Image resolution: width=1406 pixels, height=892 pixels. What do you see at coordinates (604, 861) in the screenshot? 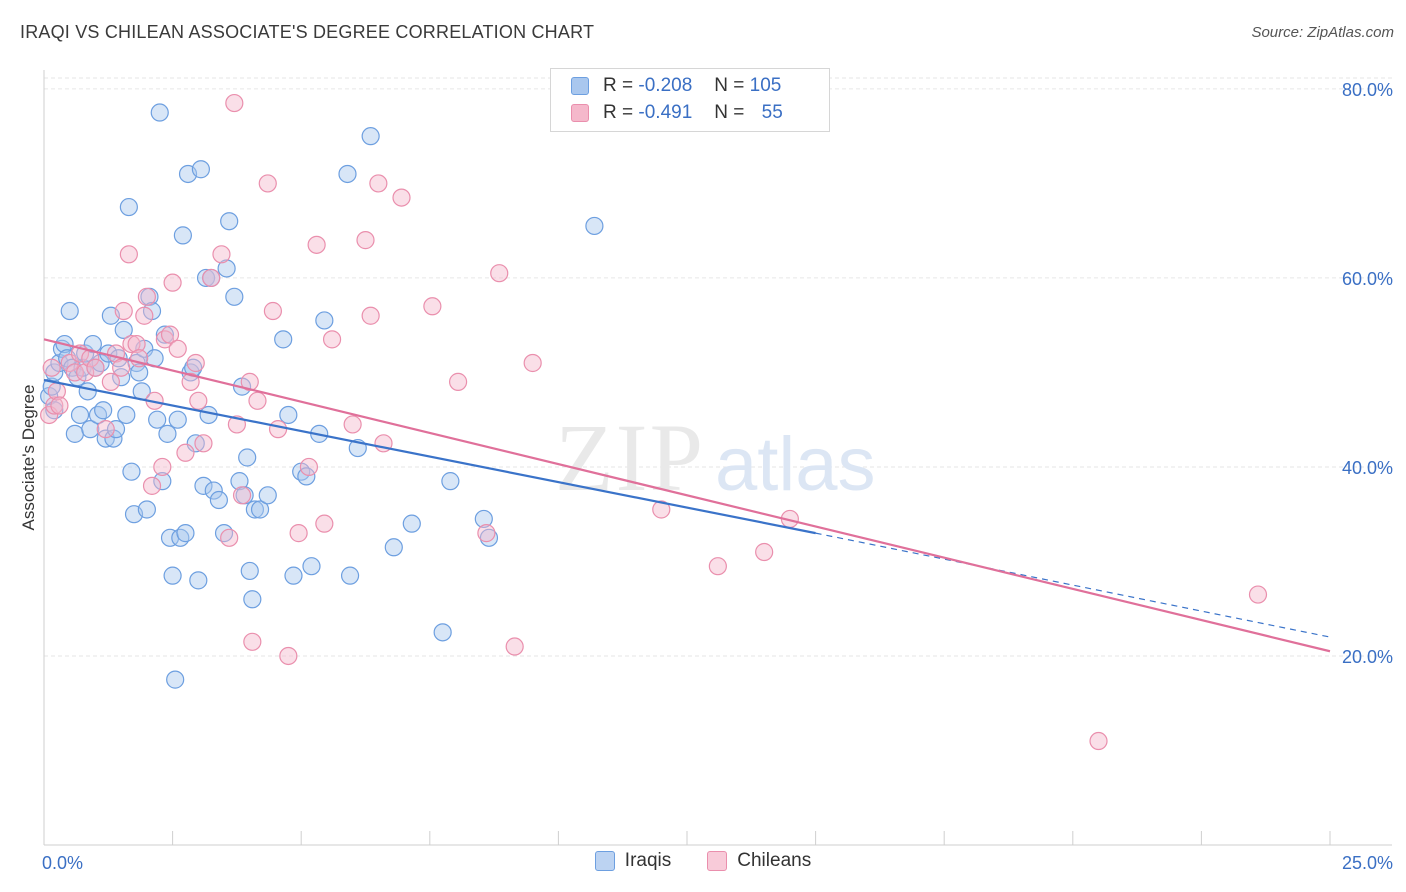
I see `iraqis-legend-icon` at bounding box center [604, 861].